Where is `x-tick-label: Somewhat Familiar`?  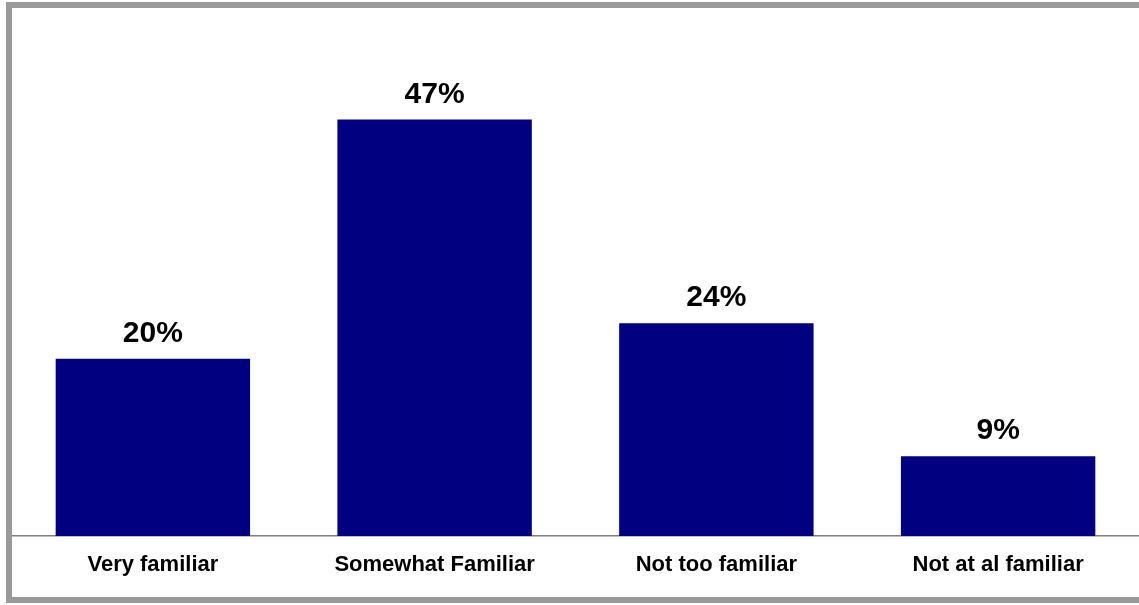 x-tick-label: Somewhat Familiar is located at coordinates (435, 564).